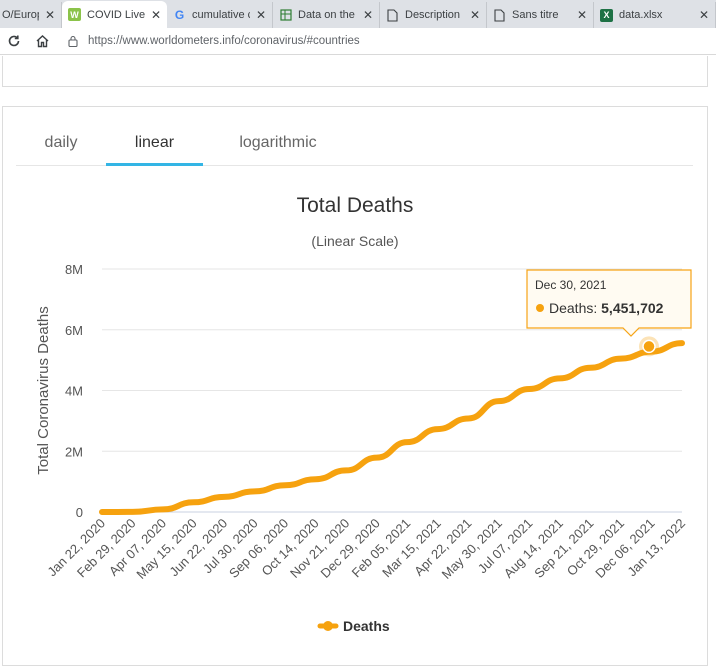 The width and height of the screenshot is (716, 666). What do you see at coordinates (540, 308) in the screenshot?
I see `tooltip-marker` at bounding box center [540, 308].